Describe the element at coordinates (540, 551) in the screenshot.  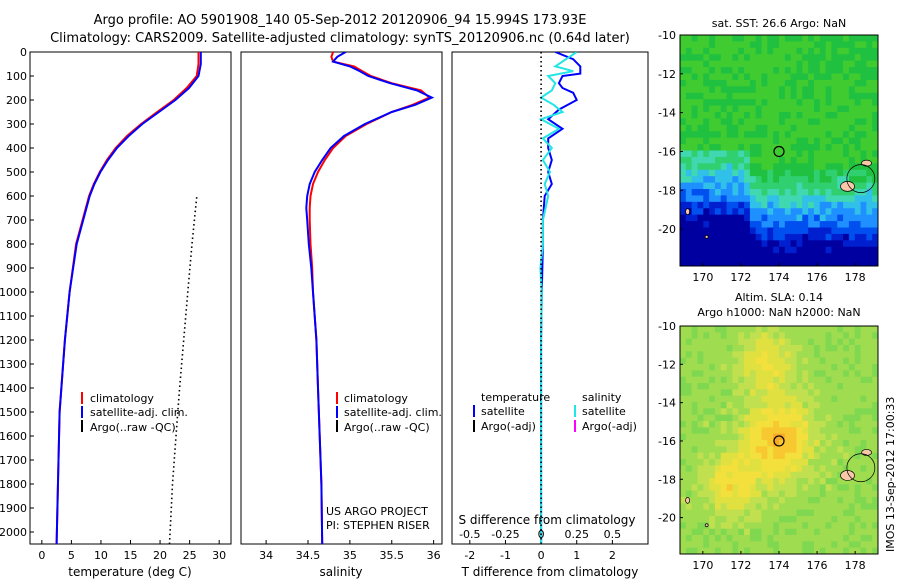
I see `difference-x-ticks: -2 -1 0 1 2` at that location.